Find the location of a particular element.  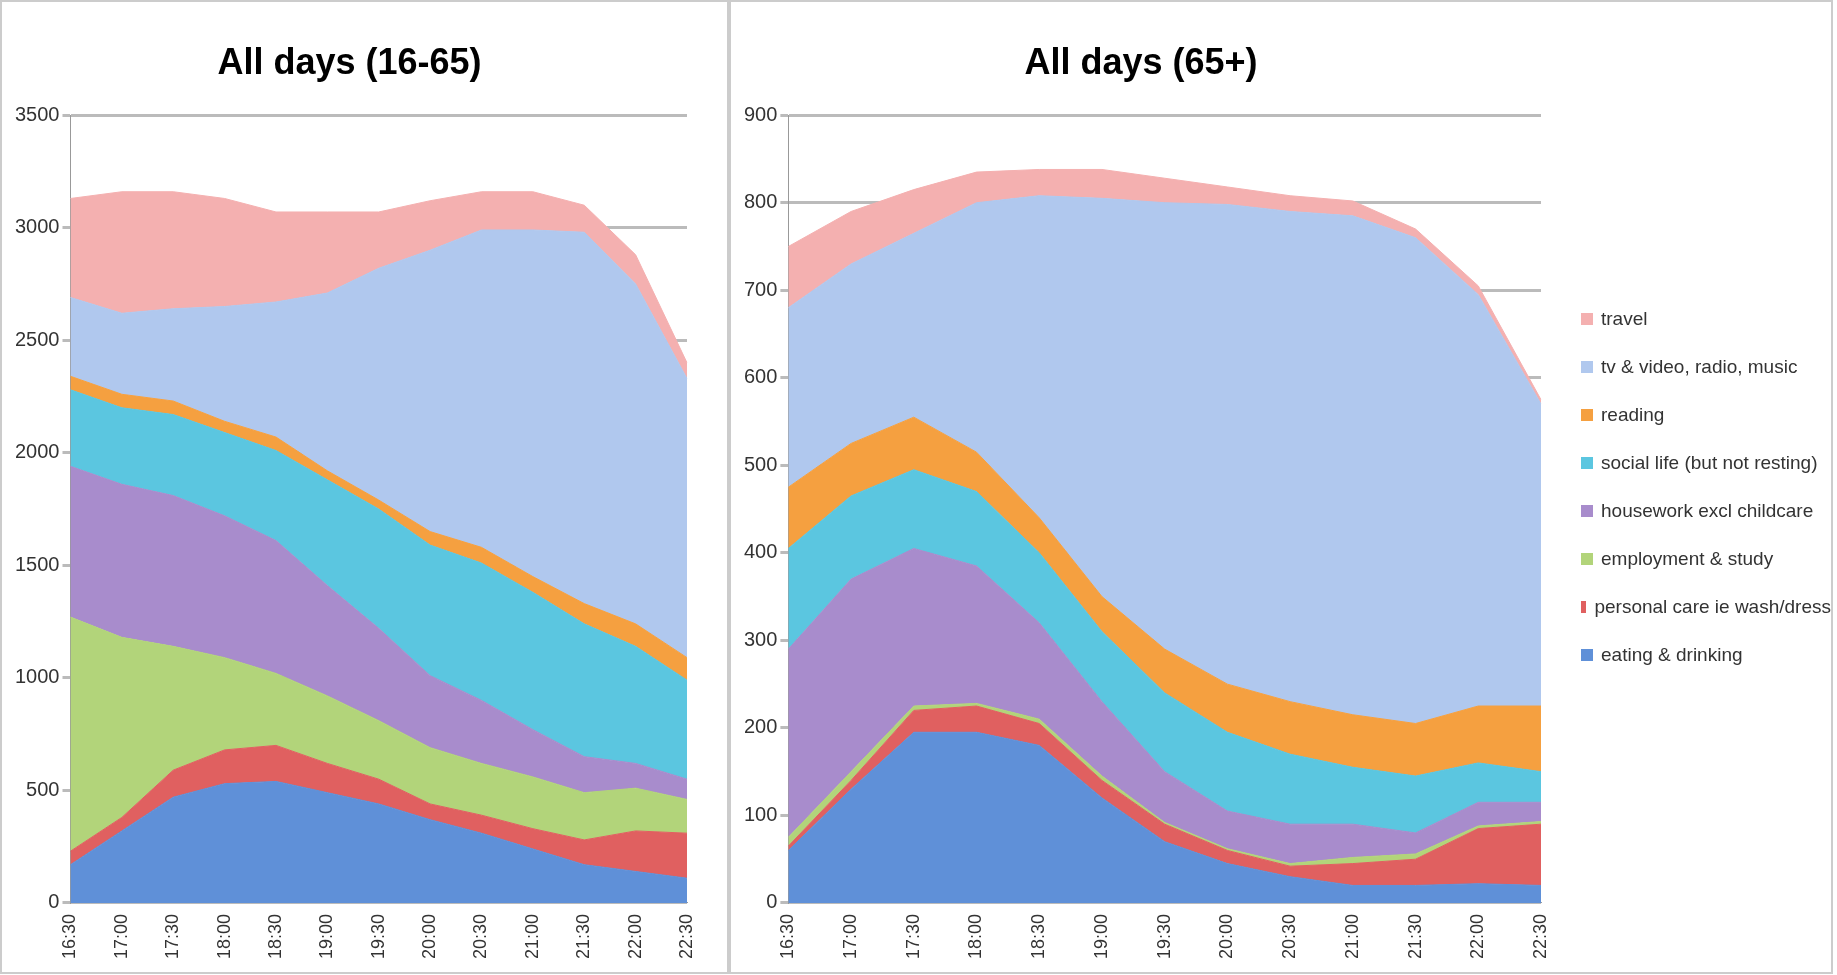

legend-label: travel is located at coordinates (1624, 319).